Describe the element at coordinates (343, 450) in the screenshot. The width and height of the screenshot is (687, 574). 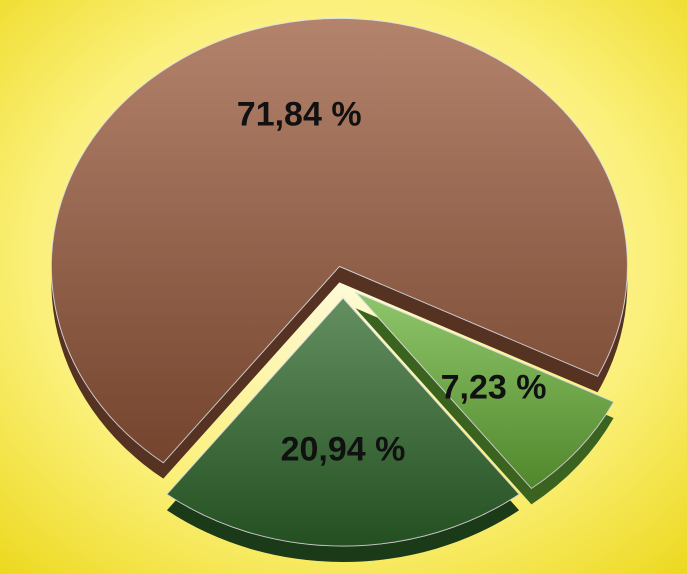
I see `value-label: 20,94 %` at that location.